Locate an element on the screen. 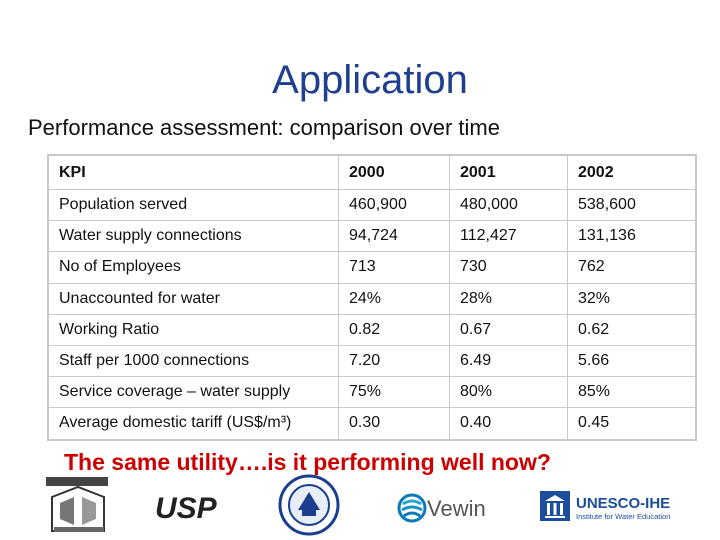 This screenshot has width=720, height=540. year-2001-cell: 0.67 is located at coordinates (508, 329).